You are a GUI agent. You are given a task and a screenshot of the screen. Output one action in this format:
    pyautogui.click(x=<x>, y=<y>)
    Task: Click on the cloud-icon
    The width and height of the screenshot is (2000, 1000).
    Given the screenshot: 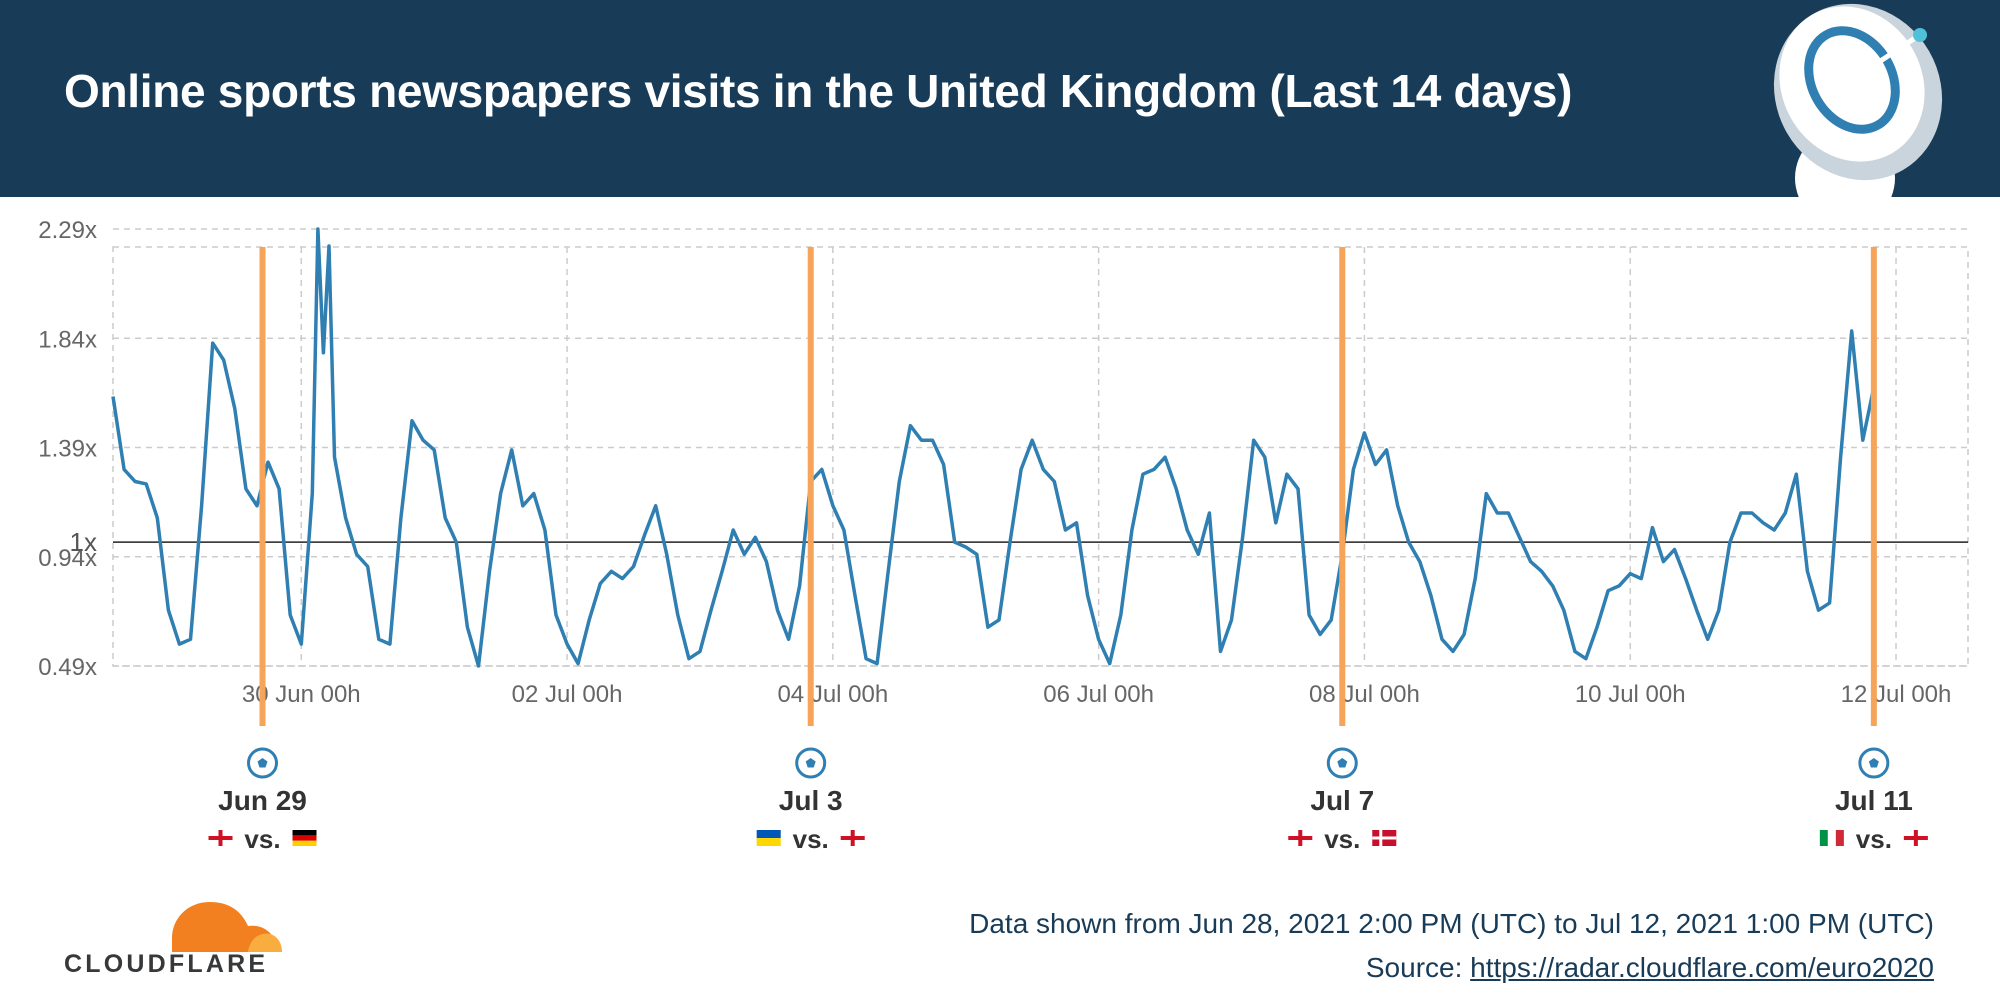 What is the action you would take?
    pyautogui.click(x=227, y=927)
    